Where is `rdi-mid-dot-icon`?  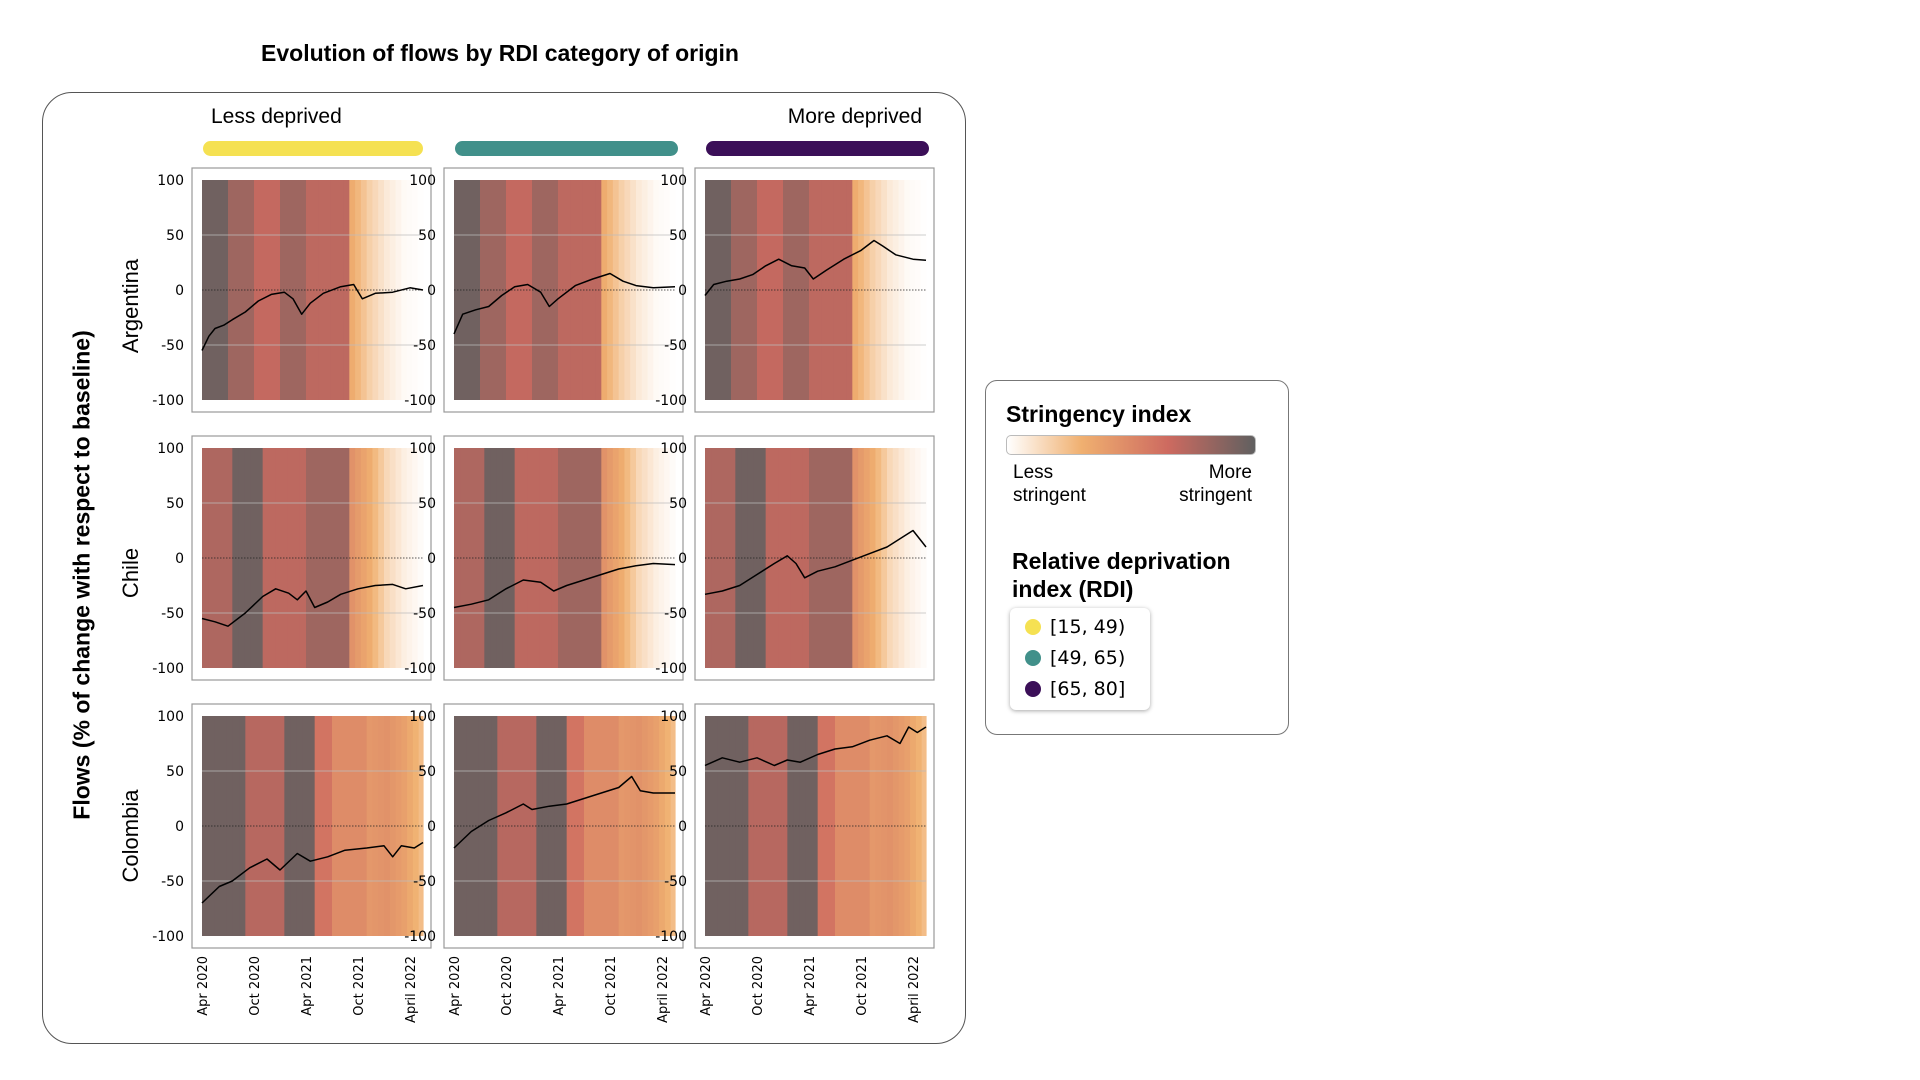
rdi-mid-dot-icon is located at coordinates (1033, 658).